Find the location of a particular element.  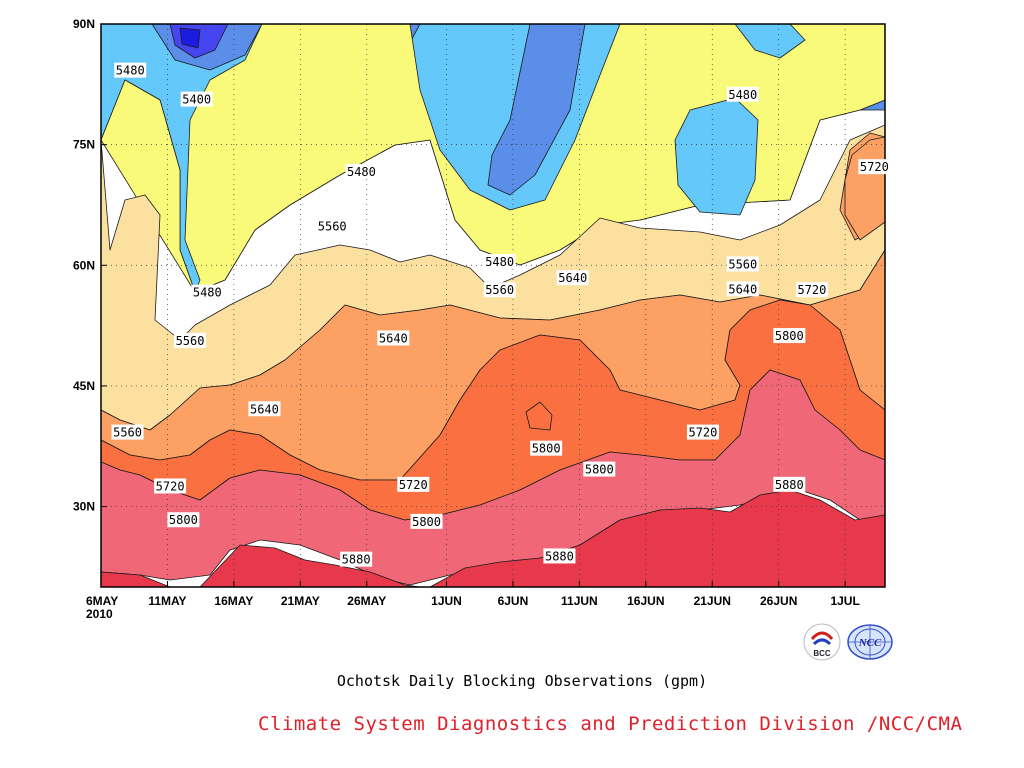

bcc-logo-icon: BCC is located at coordinates (822, 642).